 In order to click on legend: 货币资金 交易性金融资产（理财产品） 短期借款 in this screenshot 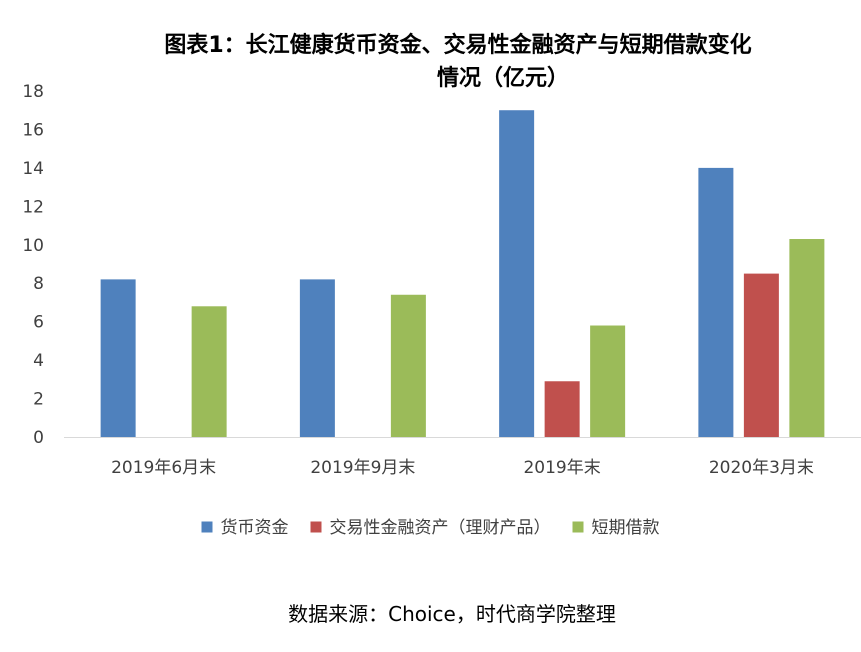, I will do `click(430, 528)`.